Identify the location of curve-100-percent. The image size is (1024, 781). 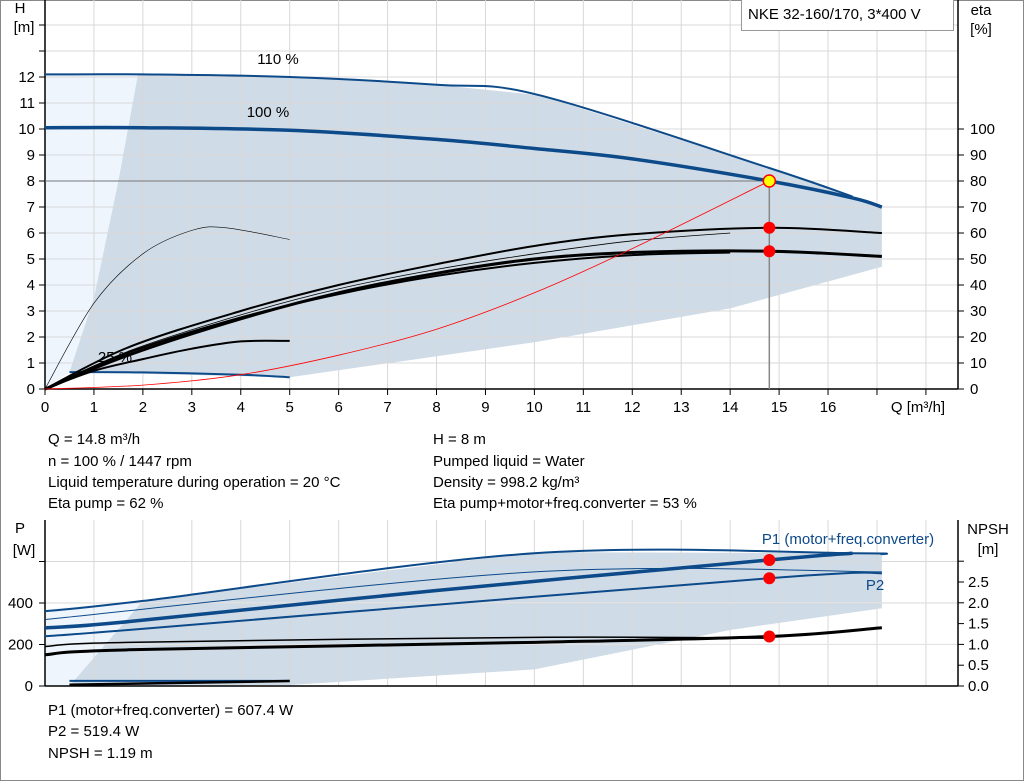
(463, 167).